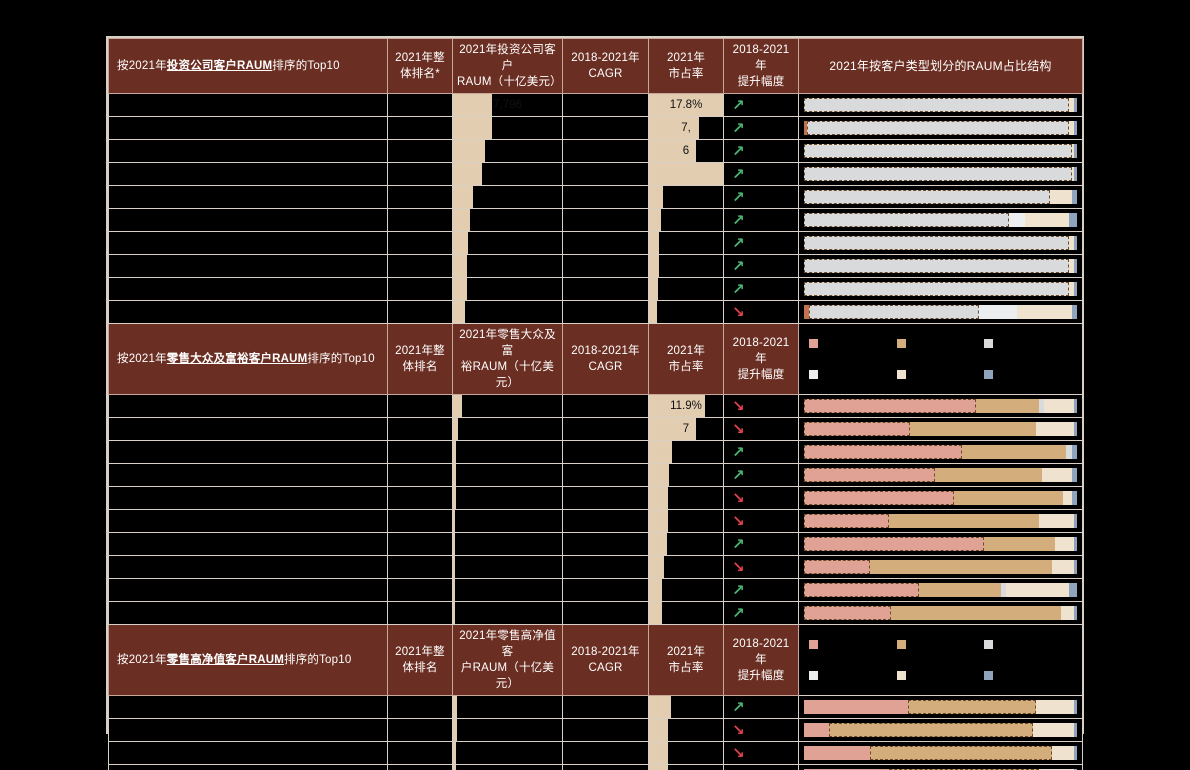 This screenshot has height=770, width=1190. I want to click on raum-value-bar, so click(460, 289).